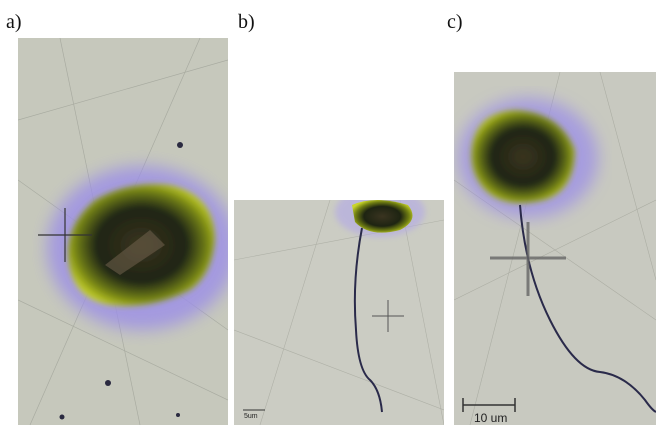 Image resolution: width=656 pixels, height=430 pixels. What do you see at coordinates (490, 418) in the screenshot?
I see `scale-bar-label: 10 um` at bounding box center [490, 418].